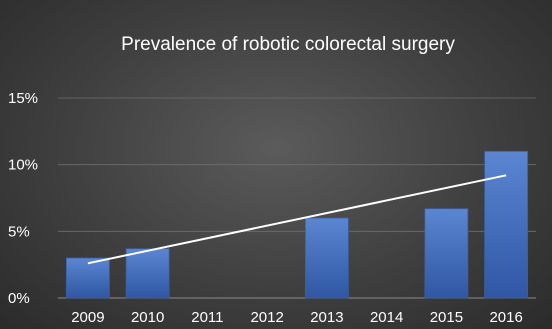 This screenshot has height=329, width=552. What do you see at coordinates (446, 317) in the screenshot?
I see `x-tick-label: 2015` at bounding box center [446, 317].